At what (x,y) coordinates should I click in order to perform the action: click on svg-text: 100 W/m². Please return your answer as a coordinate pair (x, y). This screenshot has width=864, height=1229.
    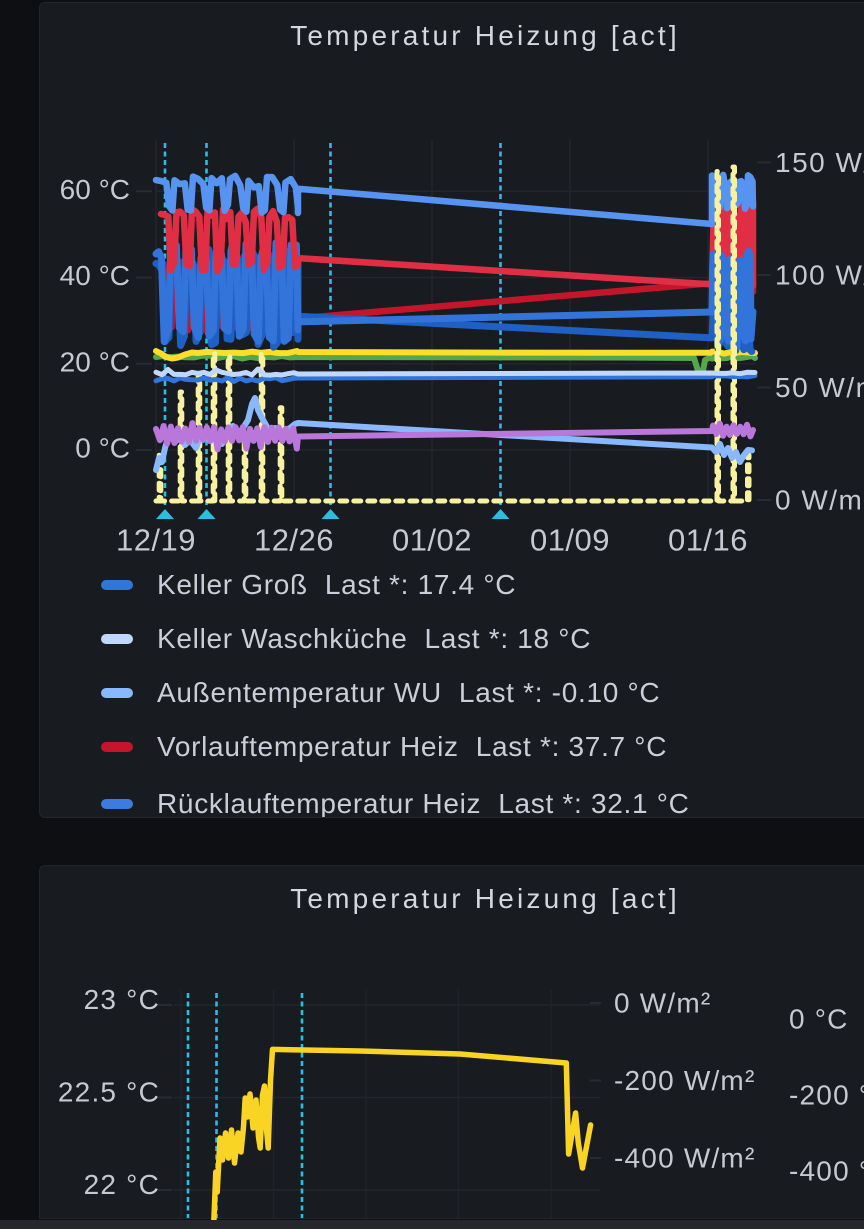
    Looking at the image, I should click on (819, 275).